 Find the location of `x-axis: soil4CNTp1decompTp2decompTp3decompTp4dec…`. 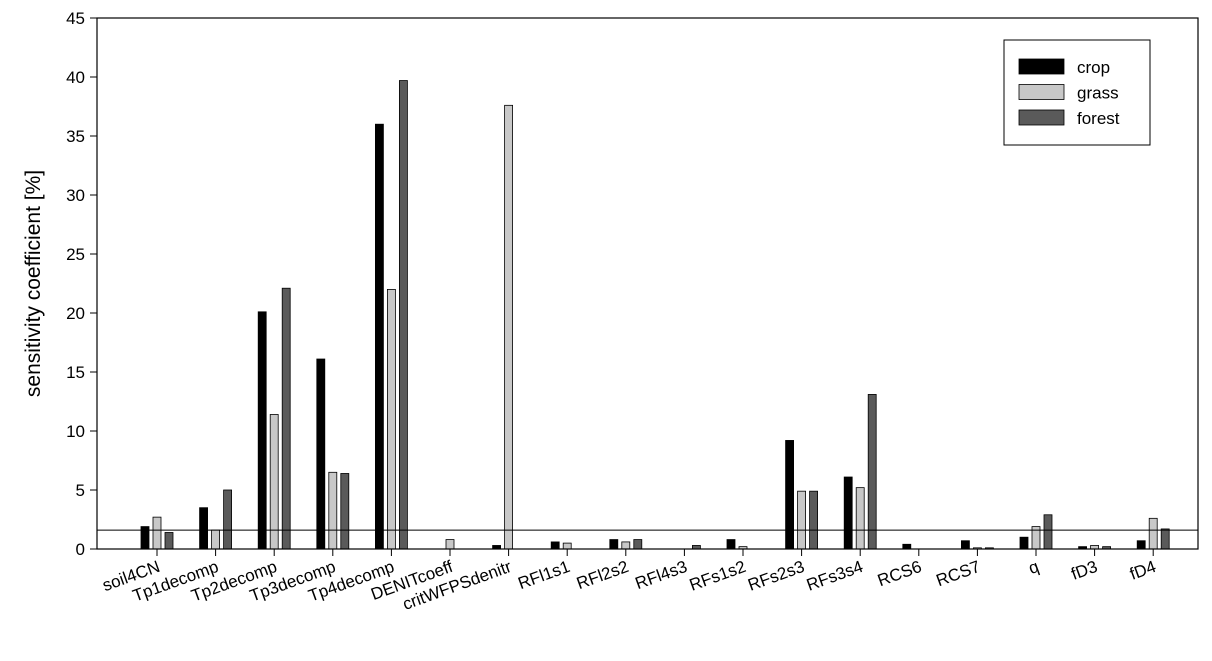

x-axis: soil4CNTp1decompTp2decompTp3decompTp4dec… is located at coordinates (629, 581).